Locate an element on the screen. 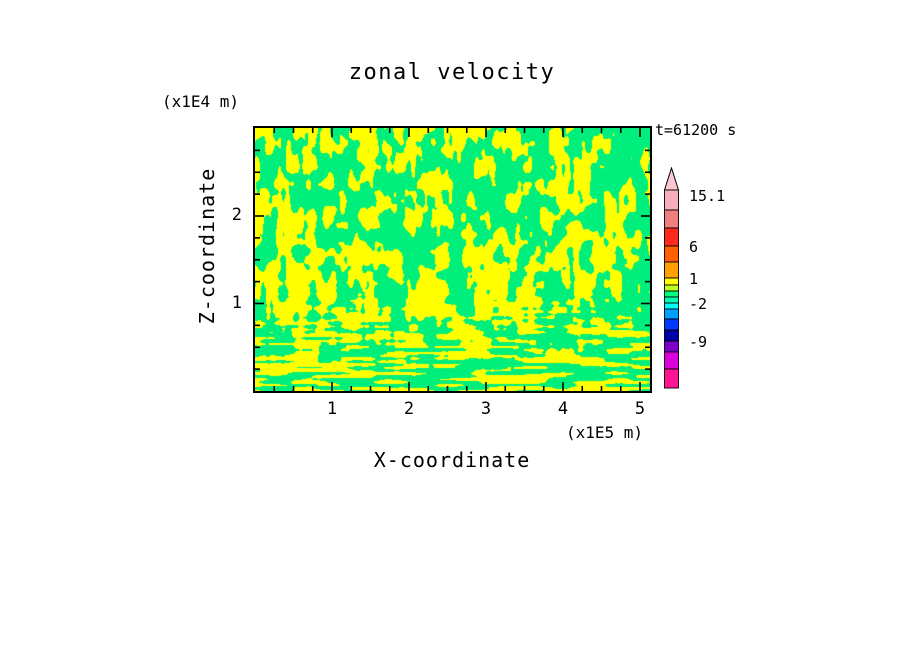 Image resolution: width=904 pixels, height=654 pixels. colorbar-tick-label: -2 is located at coordinates (698, 304).